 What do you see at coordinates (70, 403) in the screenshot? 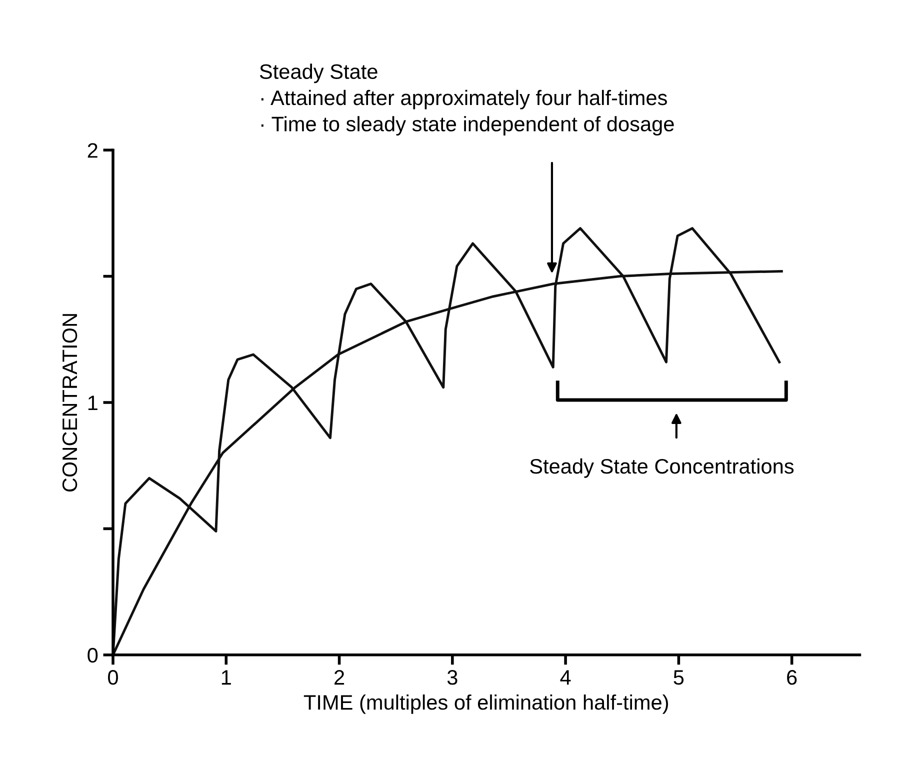
I see `y-axis-title: CONCENTRATION` at bounding box center [70, 403].